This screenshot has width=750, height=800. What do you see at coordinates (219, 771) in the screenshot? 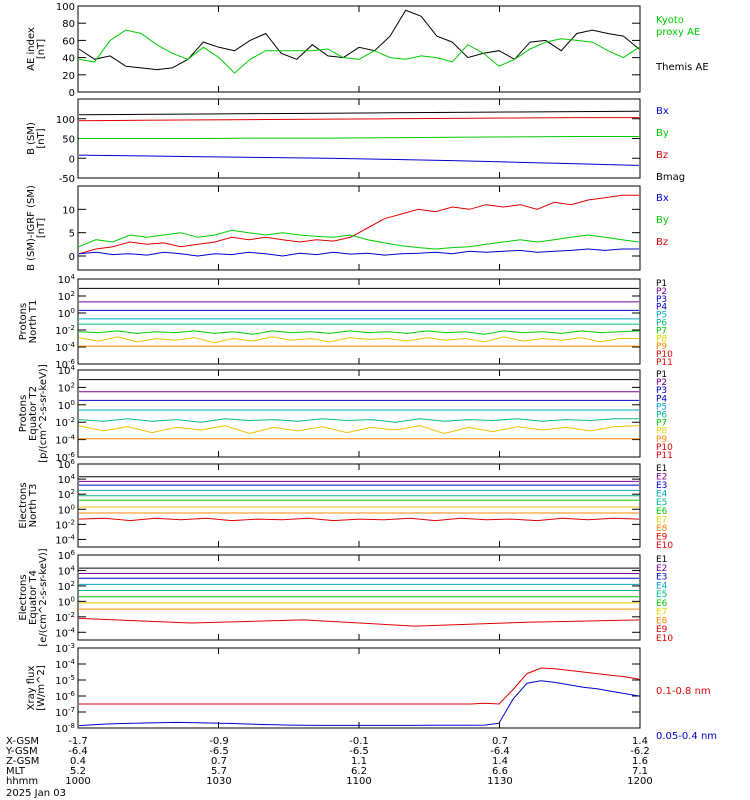
I see `orbit-value: 5.7` at bounding box center [219, 771].